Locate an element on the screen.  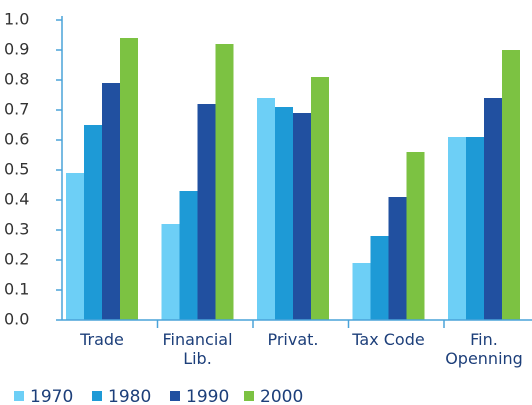
y-tick-label: 0.5 is located at coordinates (16, 169).